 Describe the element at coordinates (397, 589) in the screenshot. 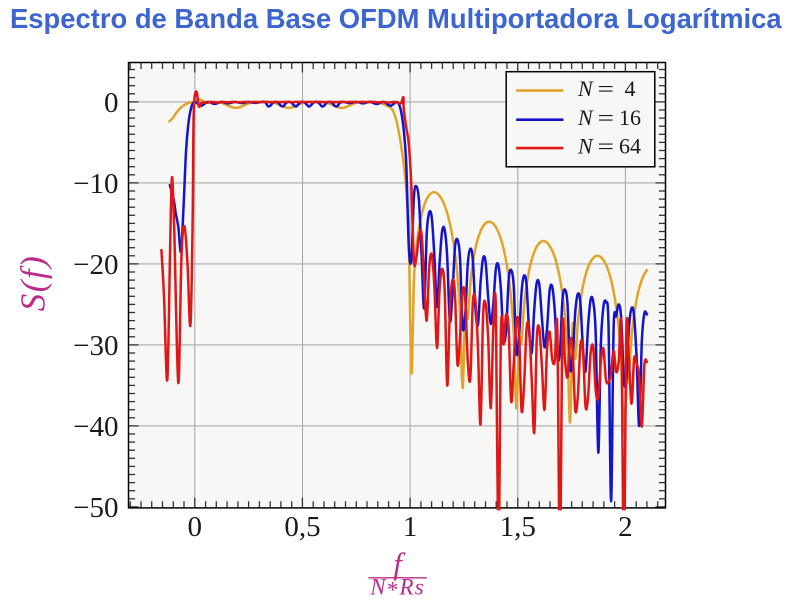

I see `svg-text: N*Rs` at that location.